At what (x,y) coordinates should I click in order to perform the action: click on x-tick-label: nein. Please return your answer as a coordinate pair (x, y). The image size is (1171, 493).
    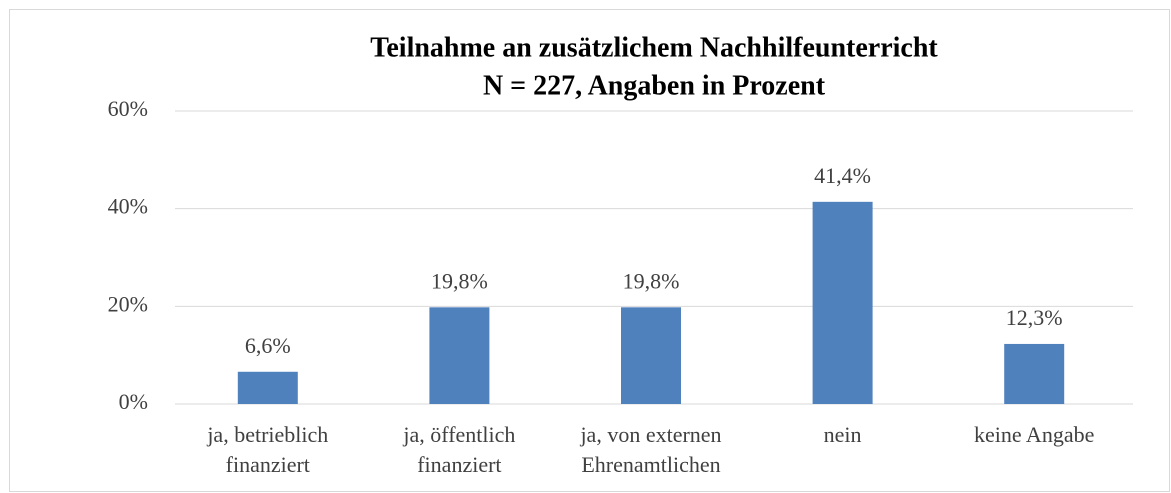
    Looking at the image, I should click on (842, 434).